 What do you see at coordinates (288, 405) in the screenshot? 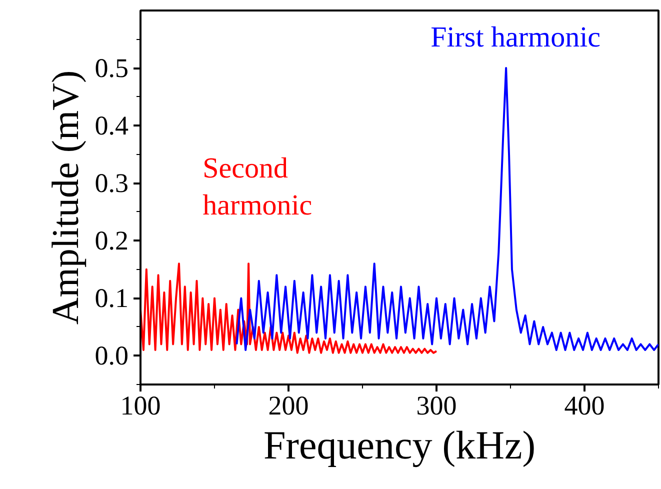
I see `x-tick-label: 200` at bounding box center [288, 405].